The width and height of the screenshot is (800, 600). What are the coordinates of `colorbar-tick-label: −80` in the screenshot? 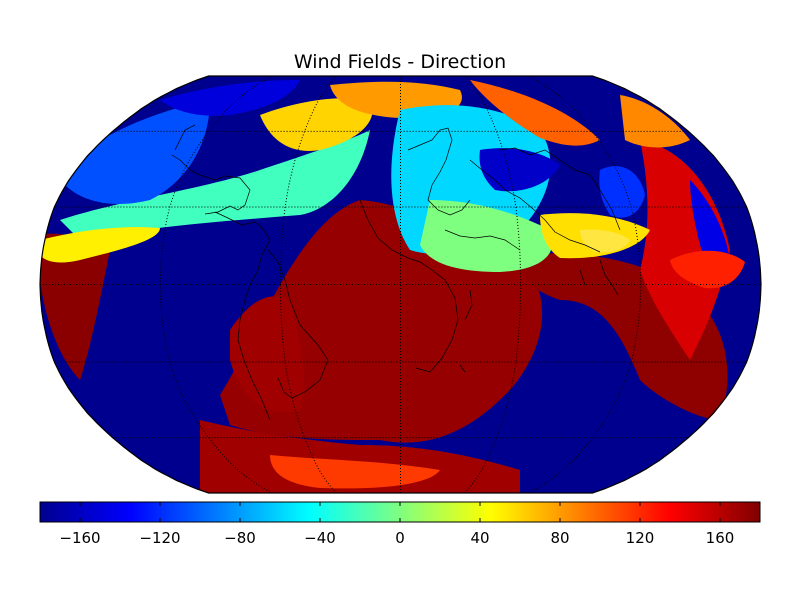 It's located at (240, 538).